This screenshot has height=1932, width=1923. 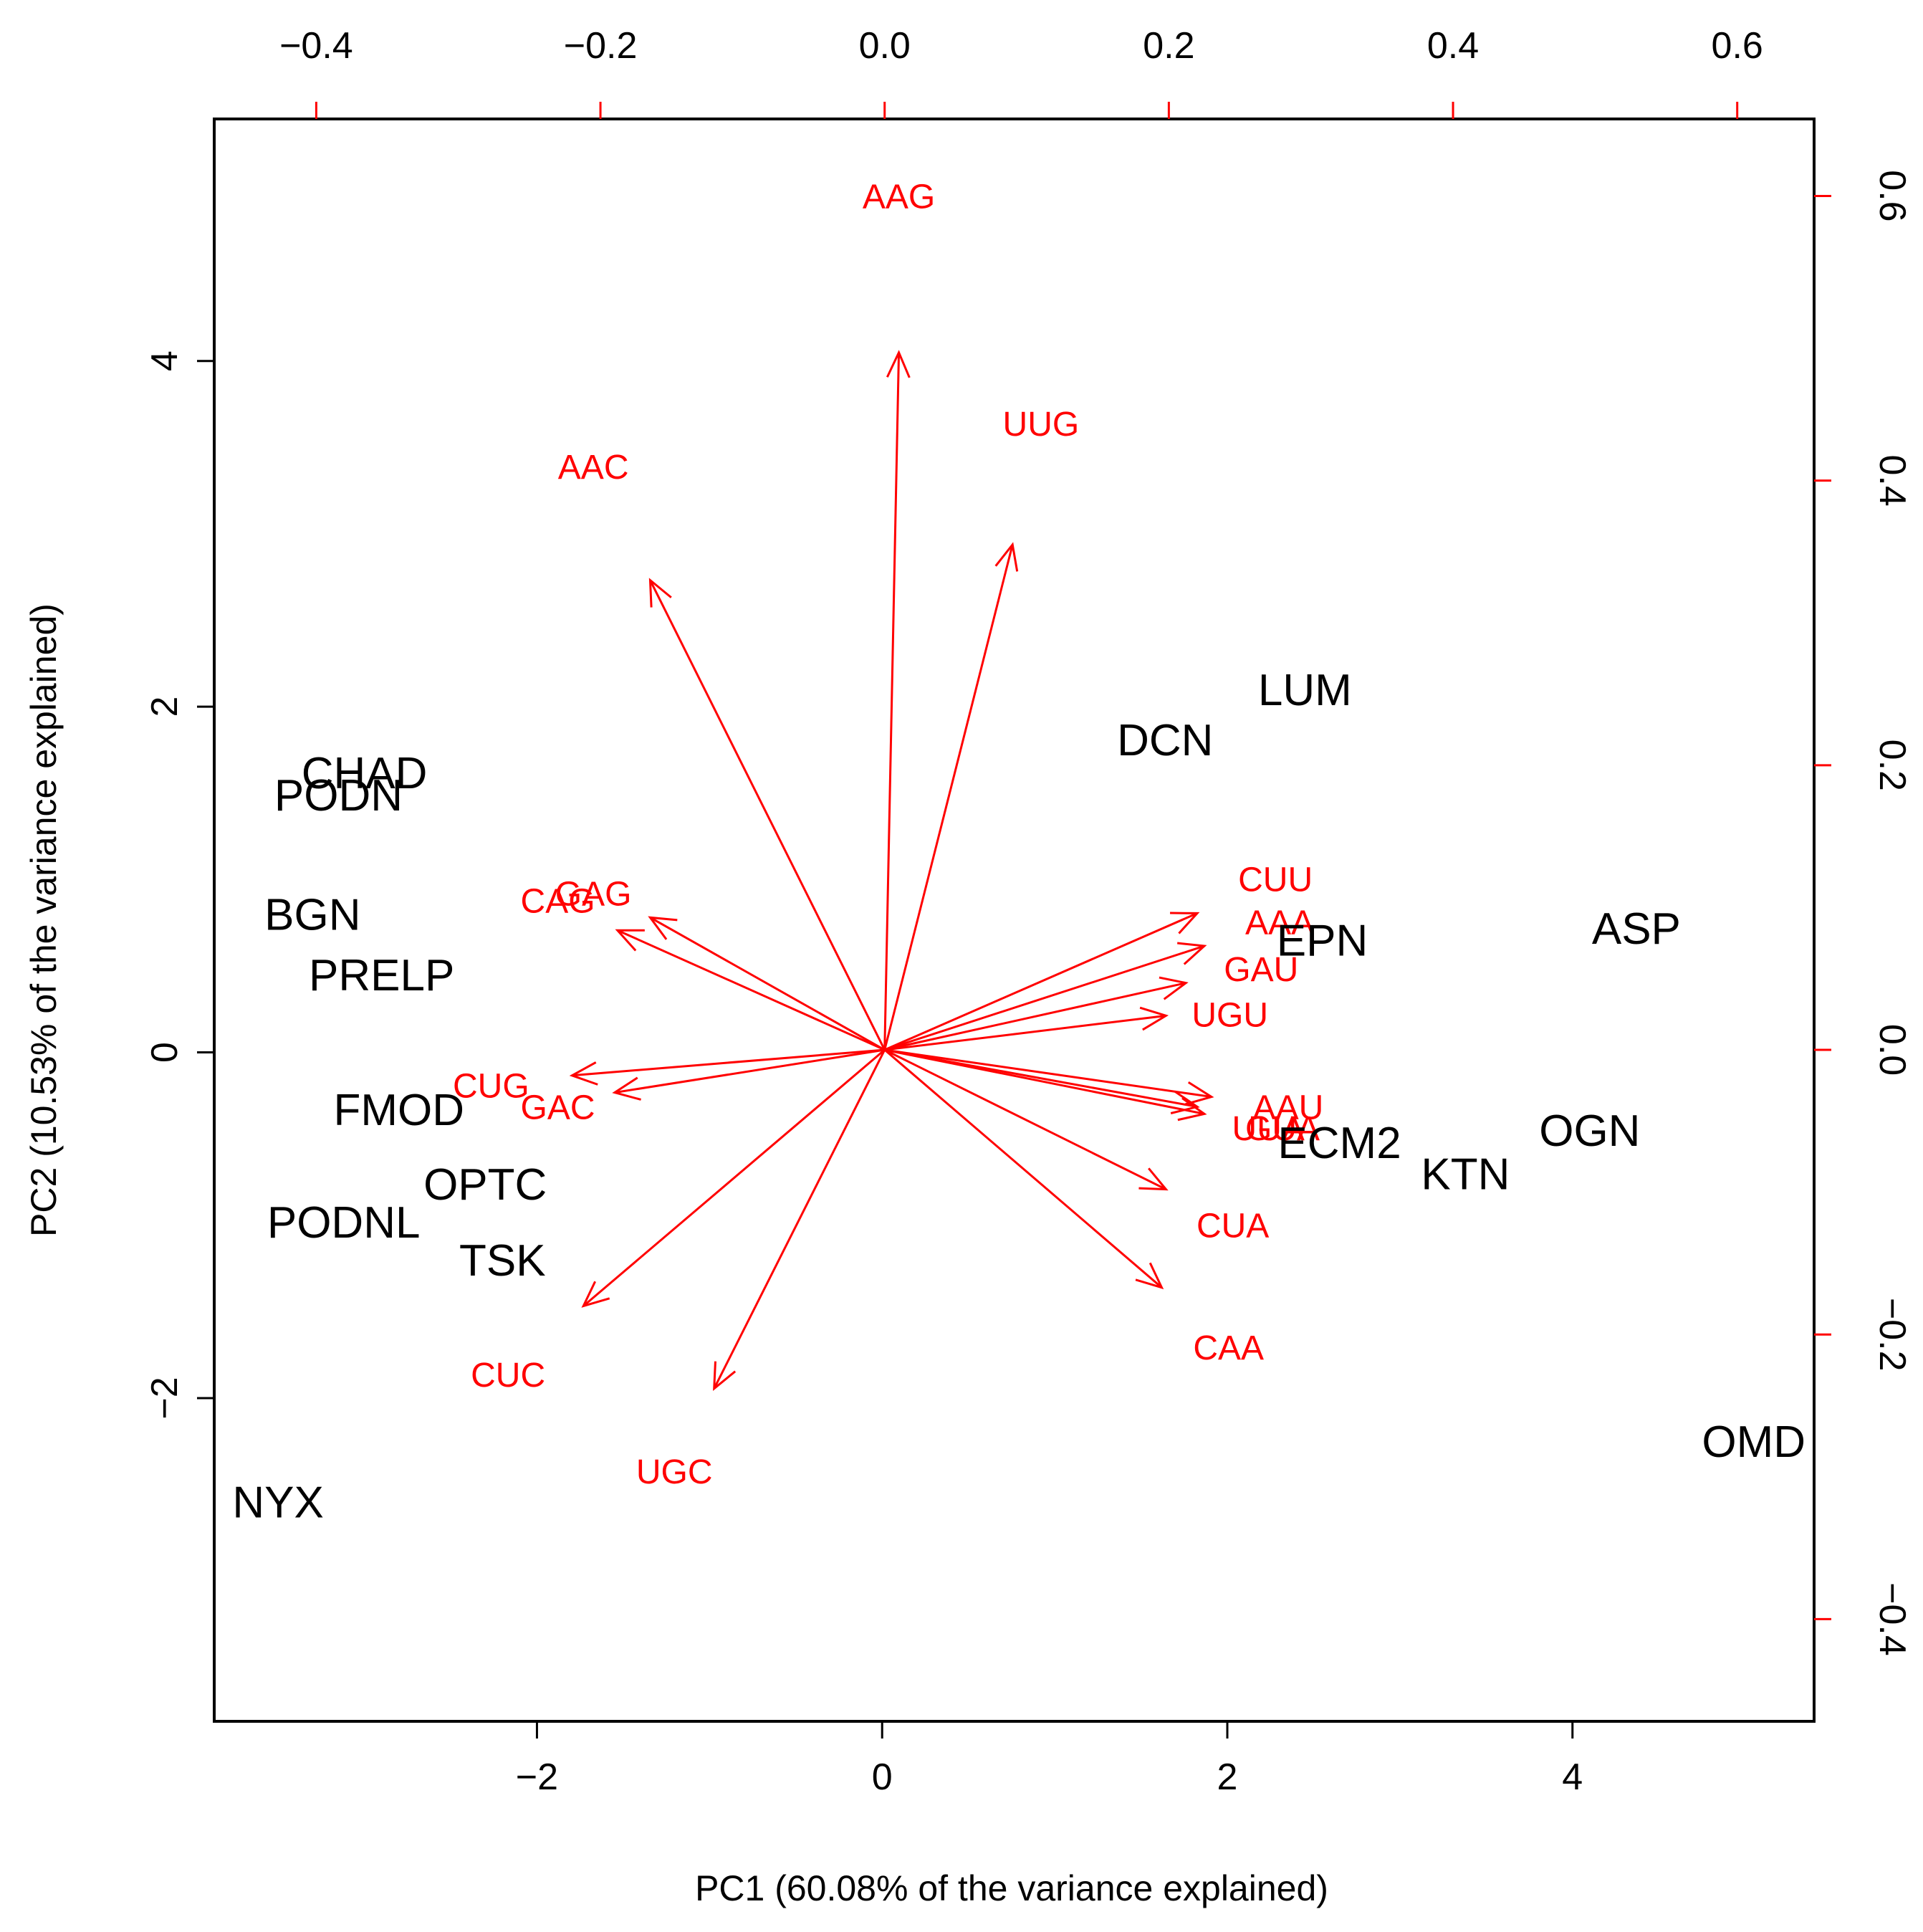 What do you see at coordinates (899, 197) in the screenshot?
I see `loading-label-aag: AAG` at bounding box center [899, 197].